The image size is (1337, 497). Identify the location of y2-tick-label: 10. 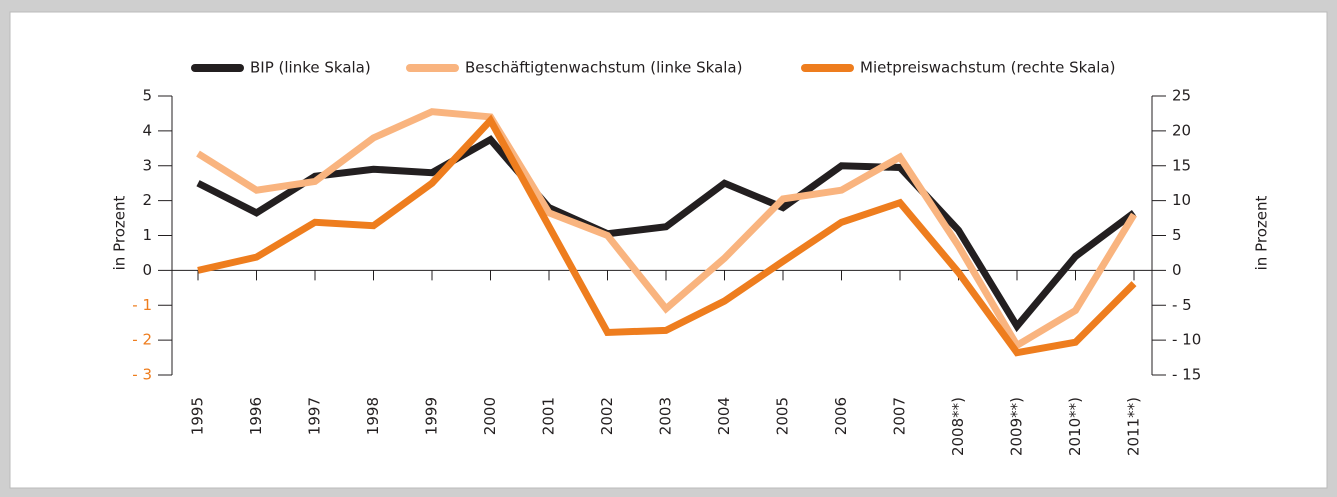
(1181, 200).